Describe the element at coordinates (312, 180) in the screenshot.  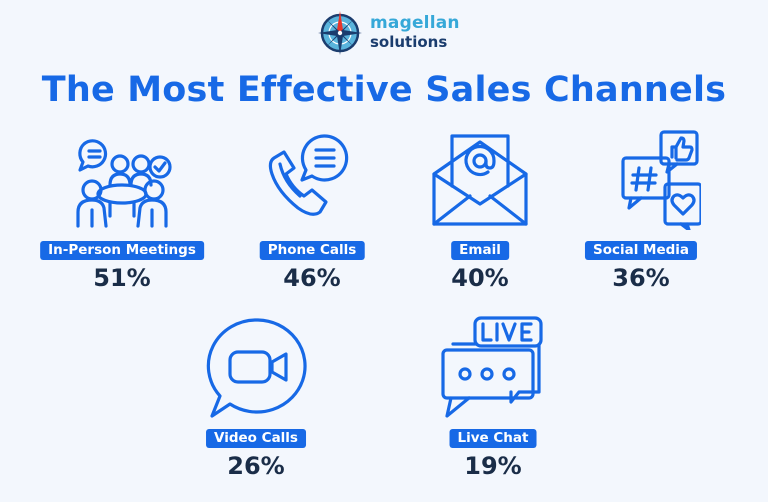
I see `phone-chat-icon` at that location.